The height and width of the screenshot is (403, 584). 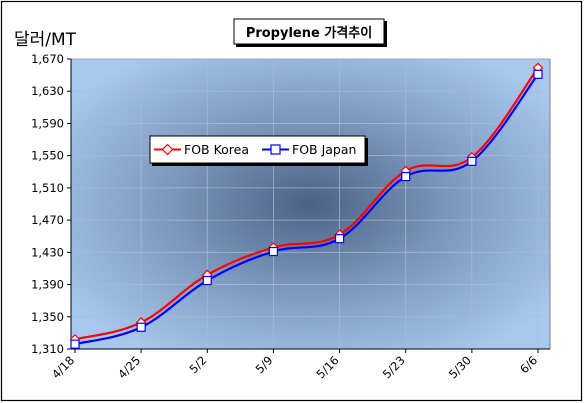 I want to click on y-tick-label: 1,630, so click(x=47, y=91).